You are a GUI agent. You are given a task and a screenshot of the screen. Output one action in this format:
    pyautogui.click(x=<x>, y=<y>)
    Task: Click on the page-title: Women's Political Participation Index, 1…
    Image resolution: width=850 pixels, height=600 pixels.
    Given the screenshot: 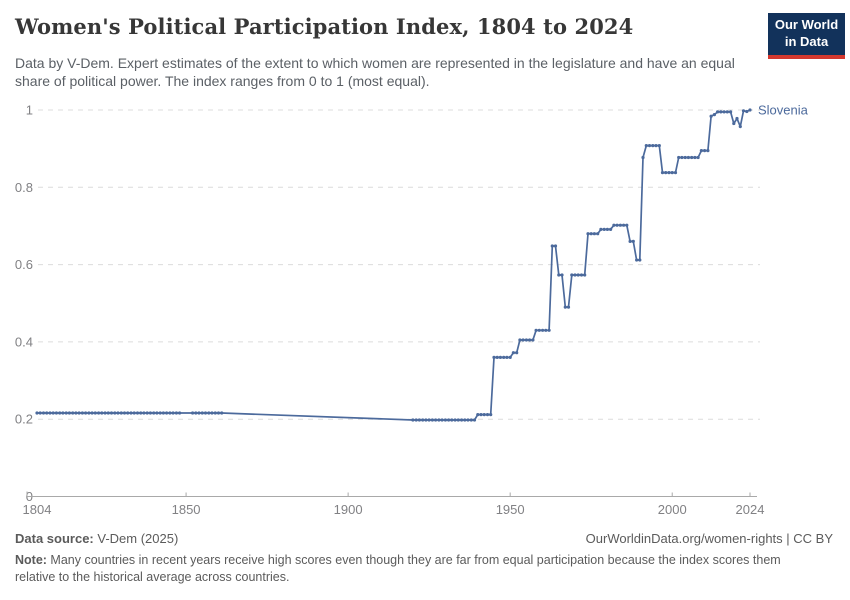 What is the action you would take?
    pyautogui.click(x=324, y=26)
    